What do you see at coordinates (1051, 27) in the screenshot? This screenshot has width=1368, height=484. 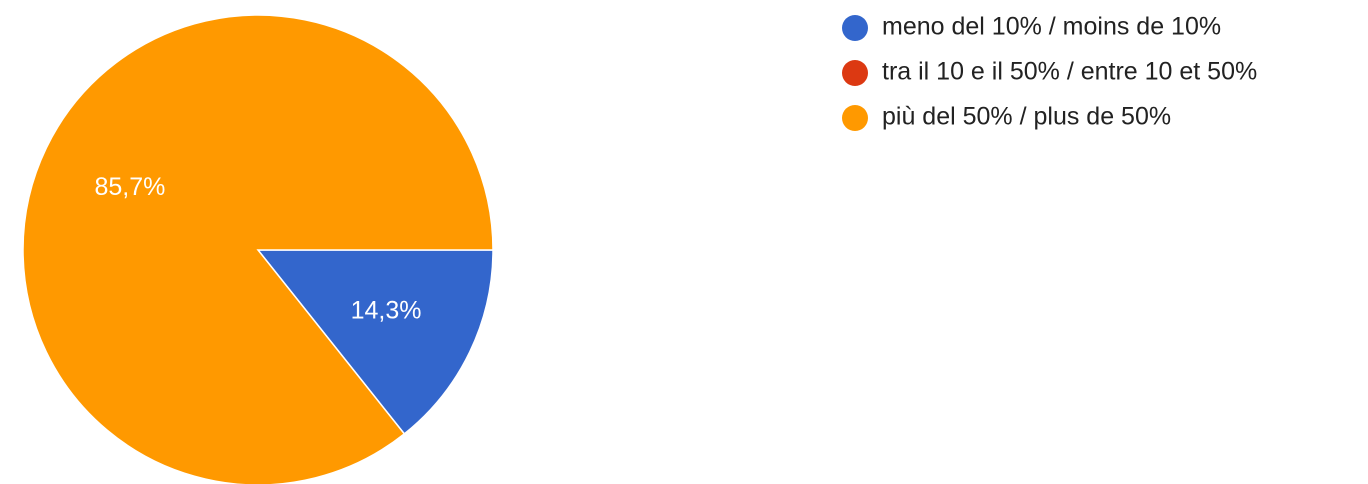 I see `legend-label-0: meno del 10% / moins de 10%` at bounding box center [1051, 27].